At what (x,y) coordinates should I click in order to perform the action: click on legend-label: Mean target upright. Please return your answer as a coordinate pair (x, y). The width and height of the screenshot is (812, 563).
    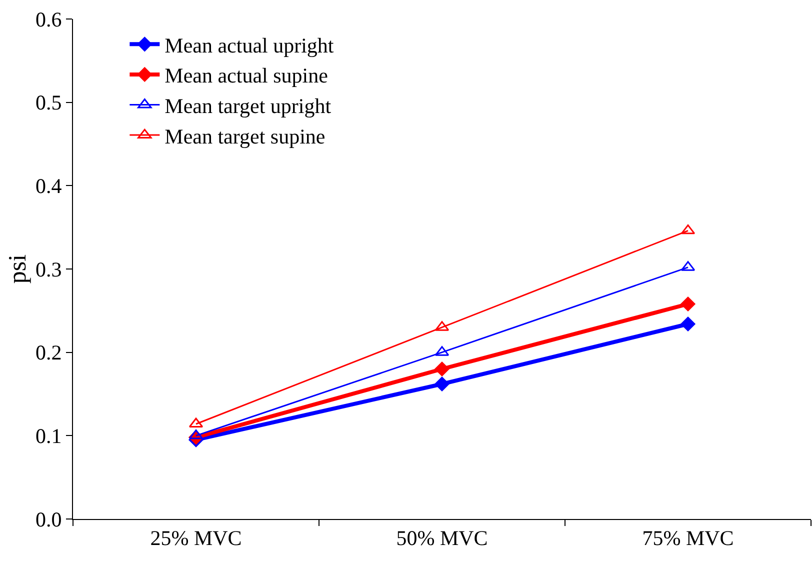
    Looking at the image, I should click on (248, 106).